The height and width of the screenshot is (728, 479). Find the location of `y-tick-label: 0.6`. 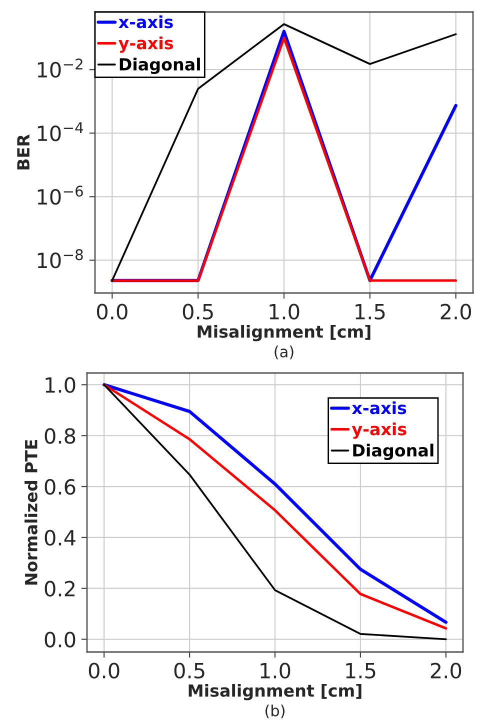

y-tick-label: 0.6 is located at coordinates (60, 486).